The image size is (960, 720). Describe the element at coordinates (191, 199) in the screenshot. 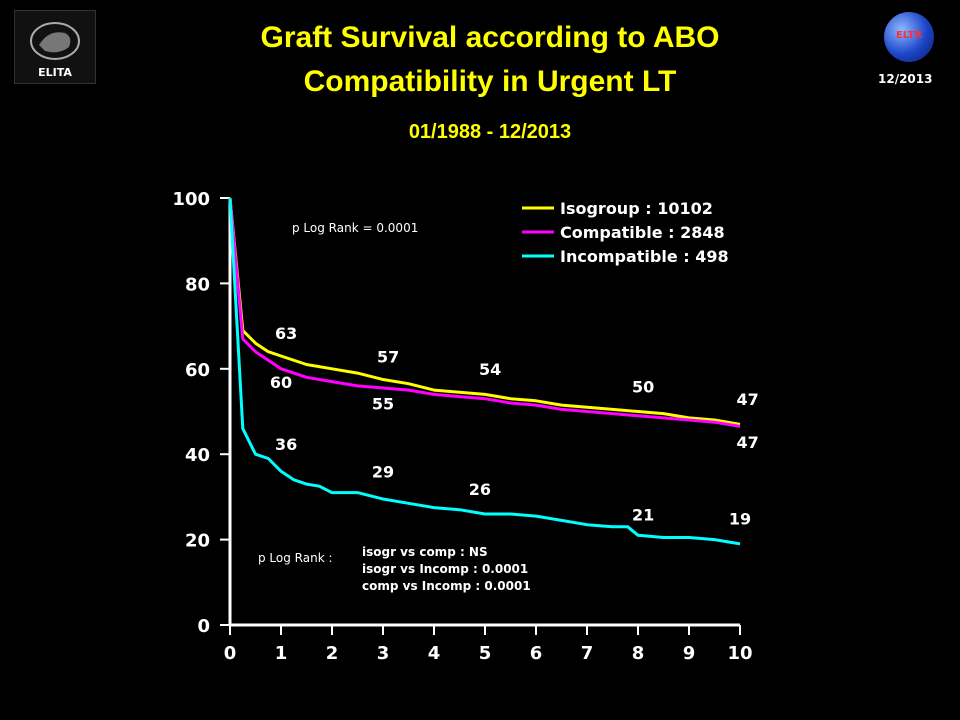

I see `y-tick-label: 100` at that location.